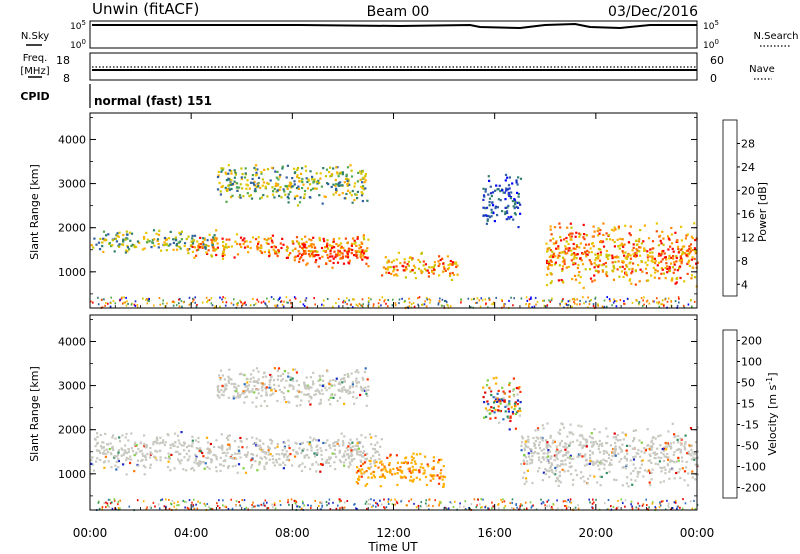 Image resolution: width=800 pixels, height=554 pixels. Describe the element at coordinates (397, 68) in the screenshot. I see `frequency-panel: Freq. [MHz] 18 8 60 0 Nave` at that location.